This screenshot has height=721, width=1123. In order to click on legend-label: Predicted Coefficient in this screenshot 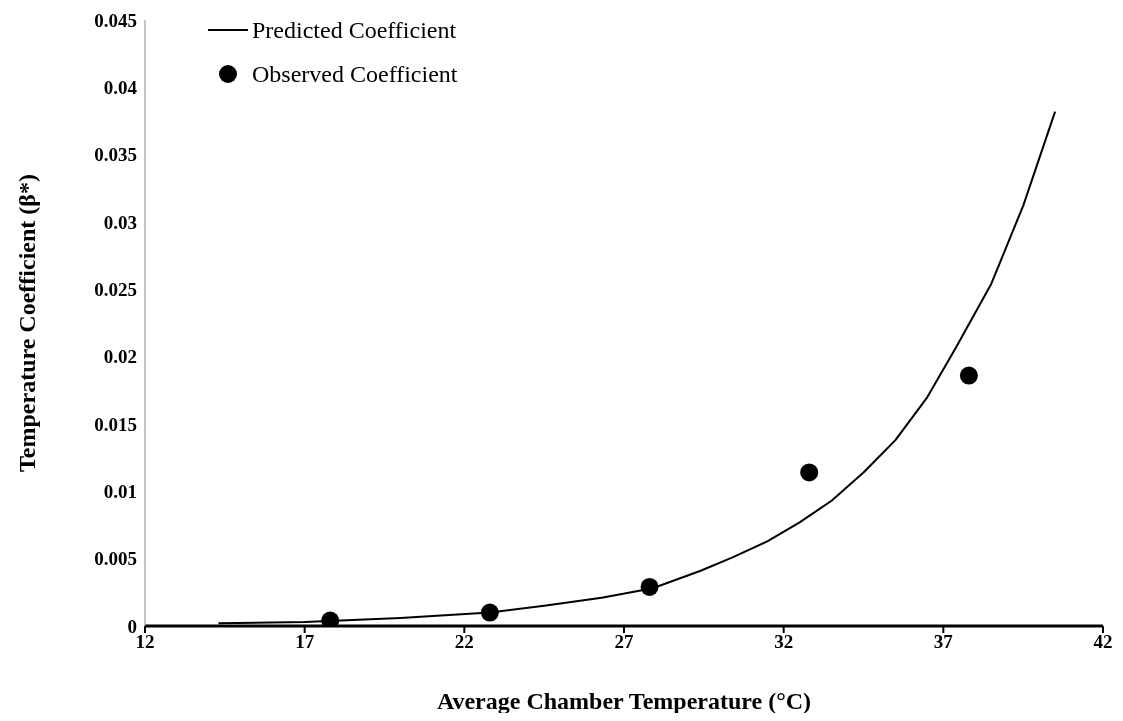, I will do `click(354, 30)`.